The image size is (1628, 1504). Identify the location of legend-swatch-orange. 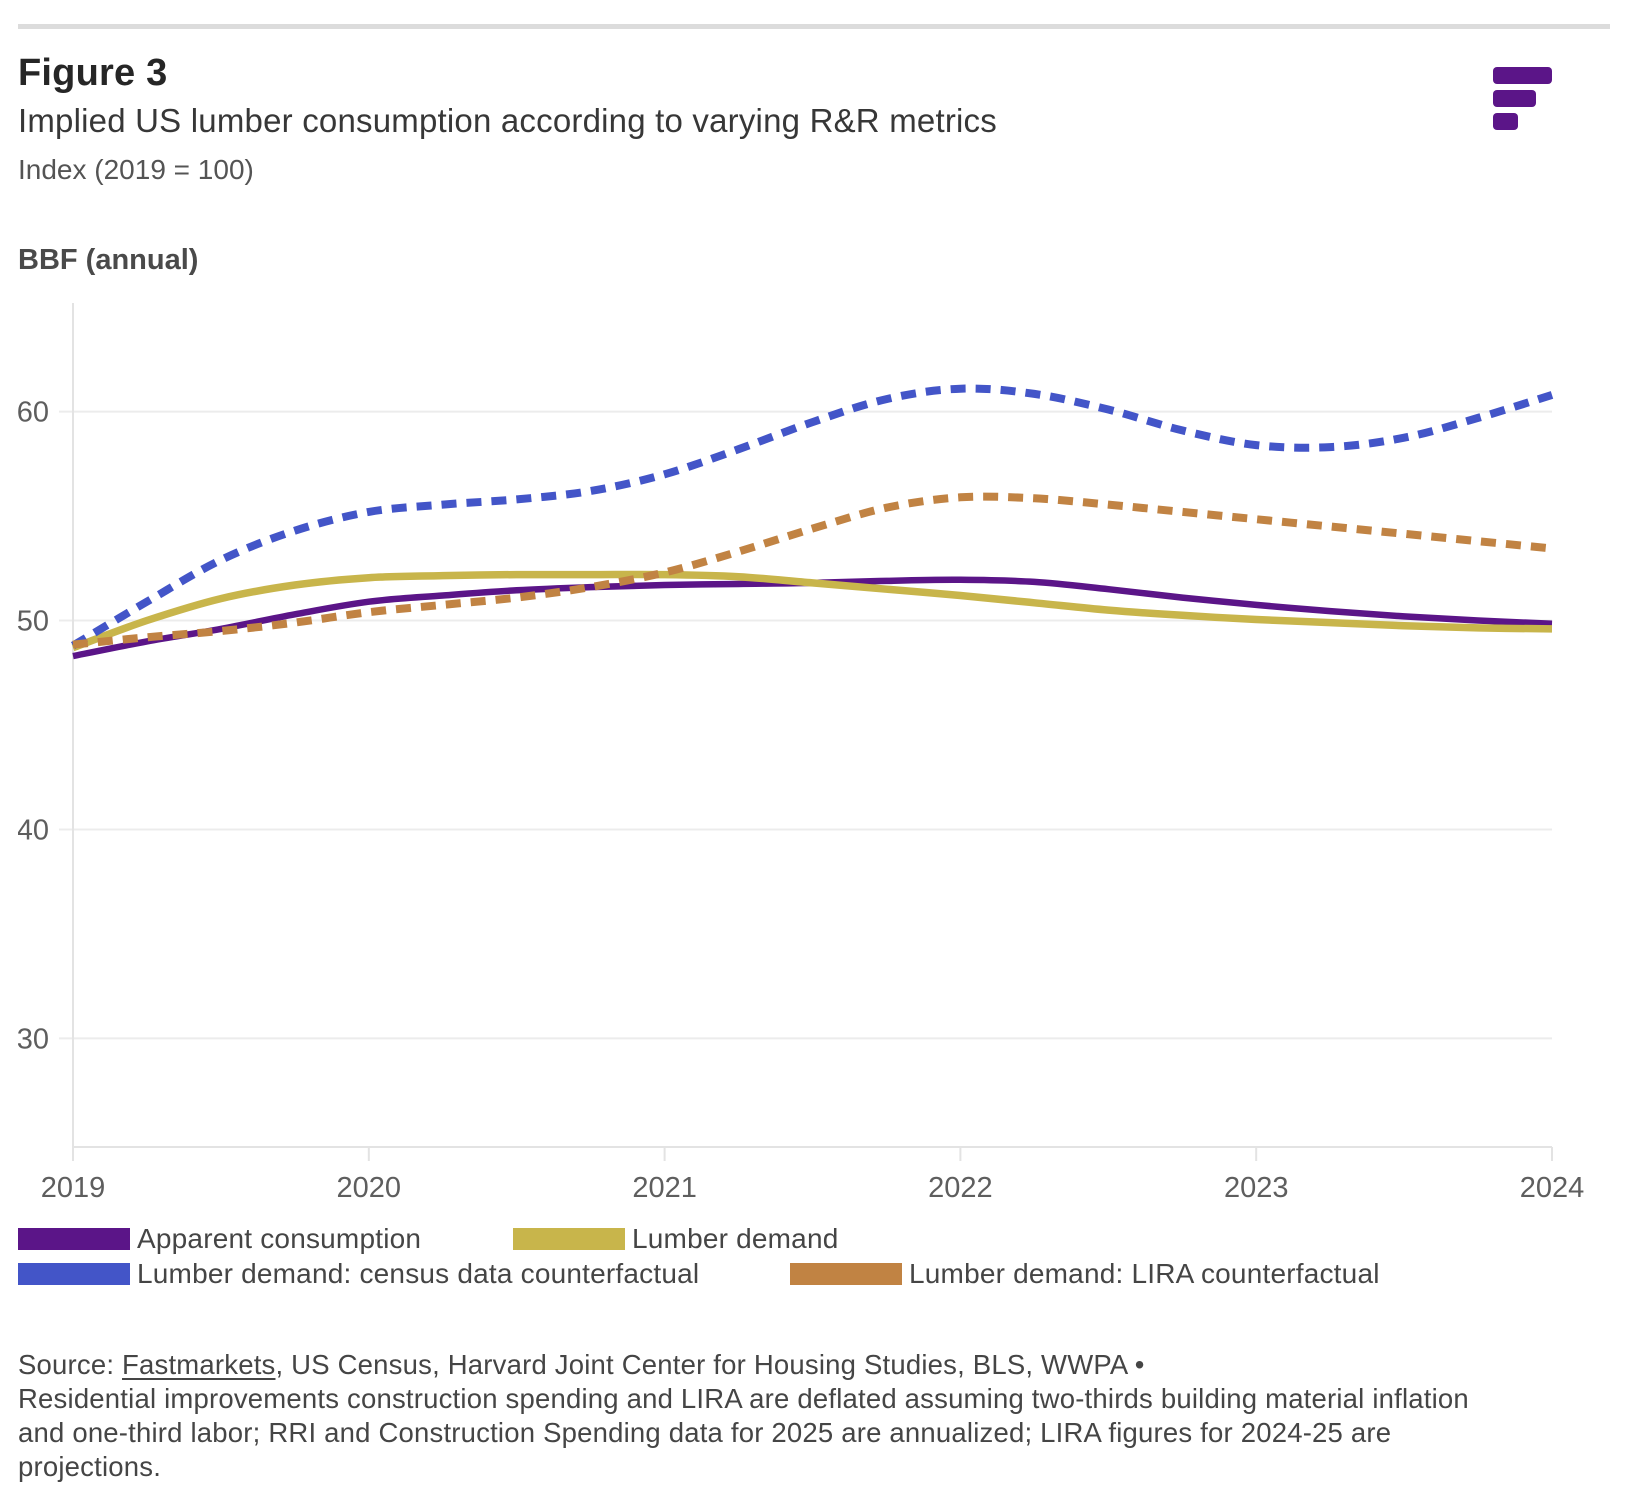
(846, 1274).